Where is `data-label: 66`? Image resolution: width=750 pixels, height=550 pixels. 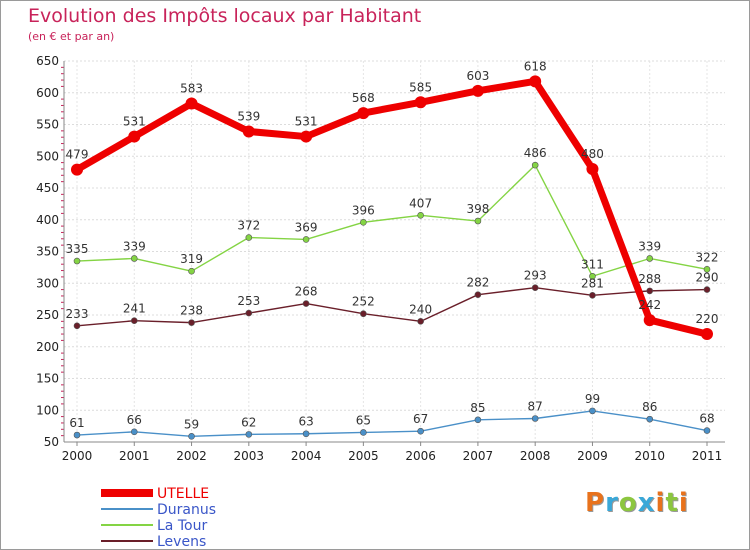 data-label: 66 is located at coordinates (134, 420).